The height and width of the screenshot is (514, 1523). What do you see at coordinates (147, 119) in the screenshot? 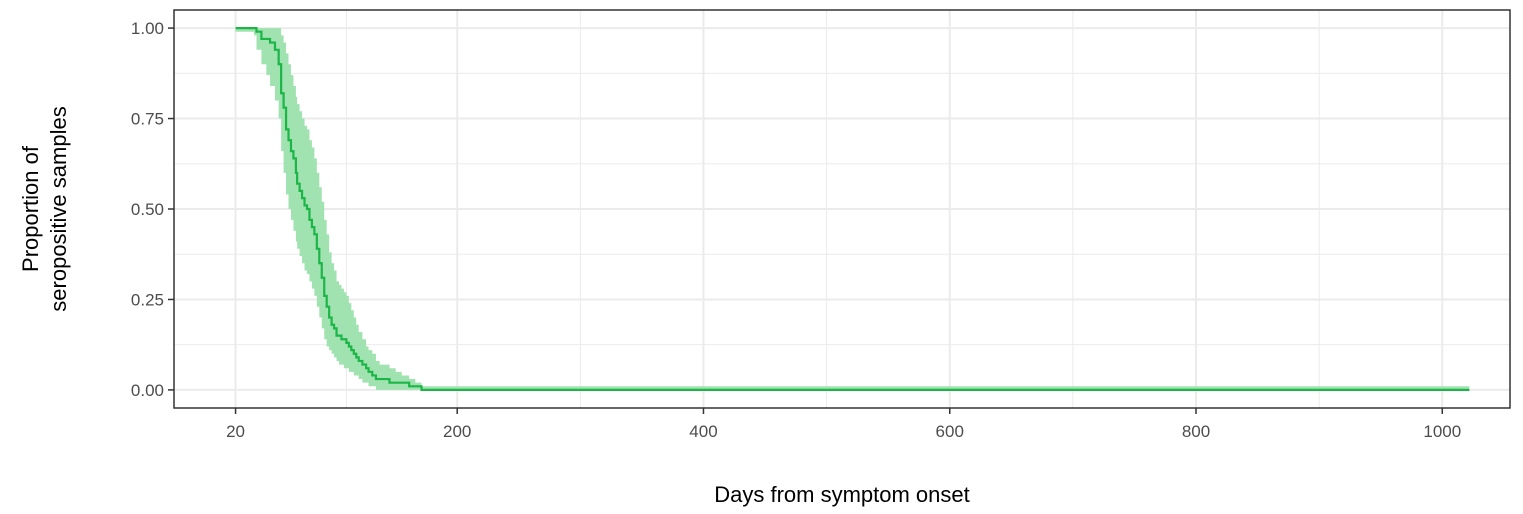
I see `y-tick-label: 0.75` at bounding box center [147, 119].